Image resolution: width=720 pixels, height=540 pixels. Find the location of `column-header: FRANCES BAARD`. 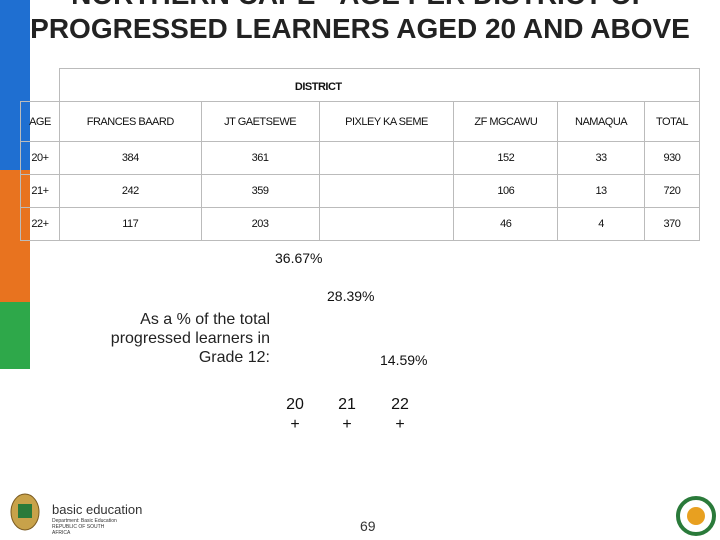

column-header: FRANCES BAARD is located at coordinates (130, 121).